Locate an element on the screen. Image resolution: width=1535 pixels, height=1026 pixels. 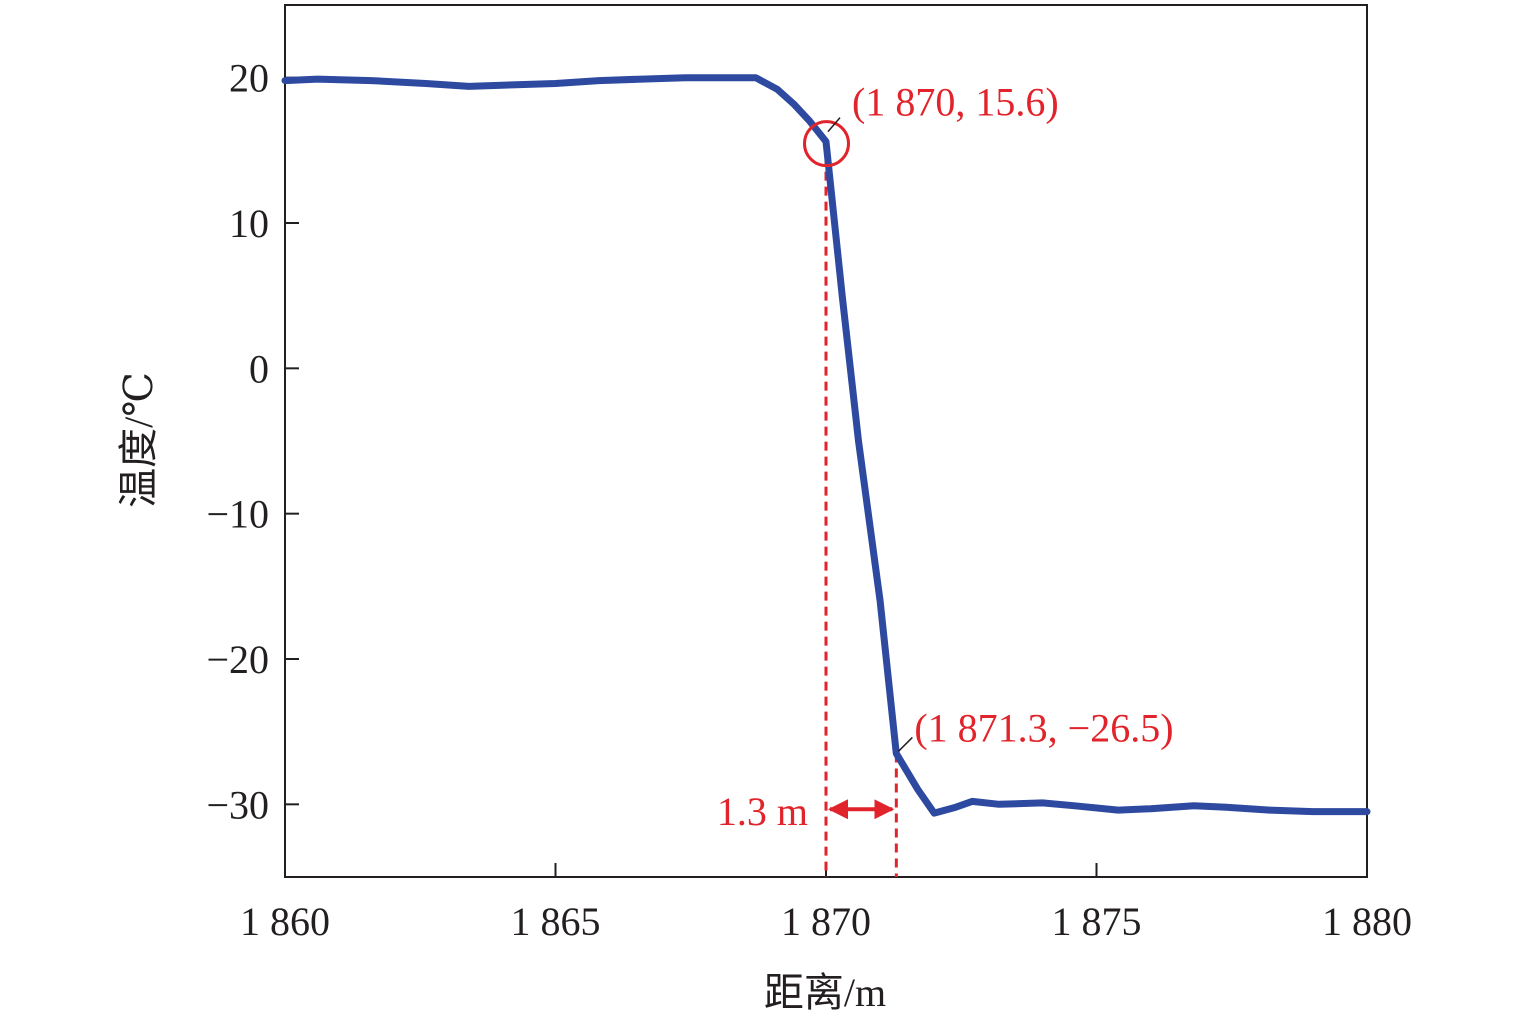
x-tick-label: 1 860 is located at coordinates (285, 921).